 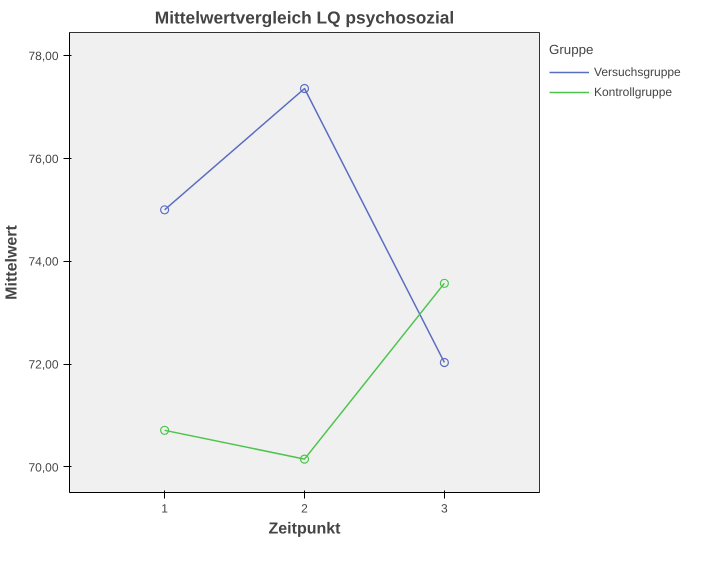 I want to click on y-tick-label: 70,00, so click(x=43, y=467).